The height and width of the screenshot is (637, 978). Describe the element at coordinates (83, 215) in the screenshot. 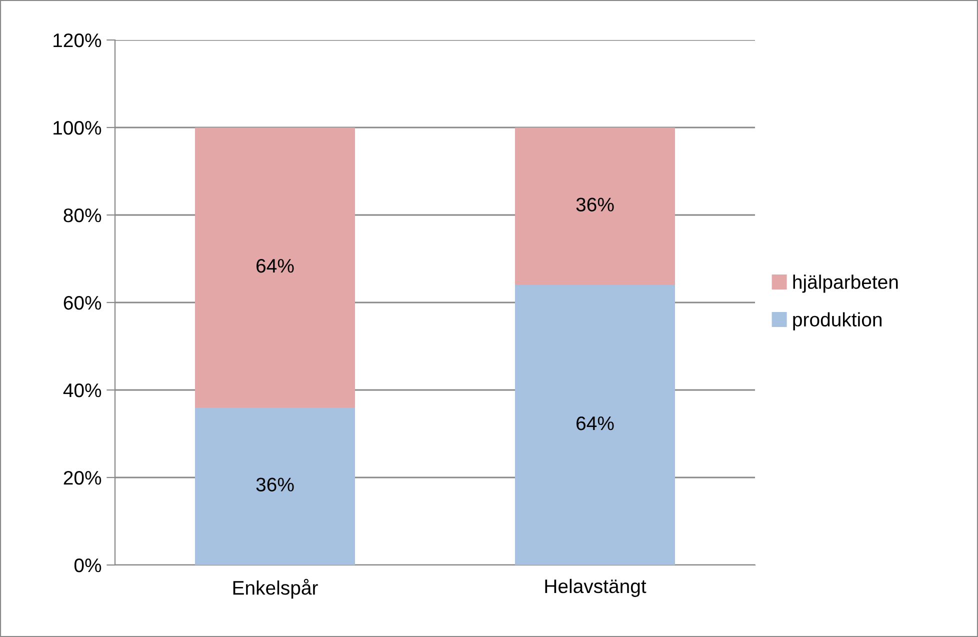

I see `y-tick-label: 80%` at that location.